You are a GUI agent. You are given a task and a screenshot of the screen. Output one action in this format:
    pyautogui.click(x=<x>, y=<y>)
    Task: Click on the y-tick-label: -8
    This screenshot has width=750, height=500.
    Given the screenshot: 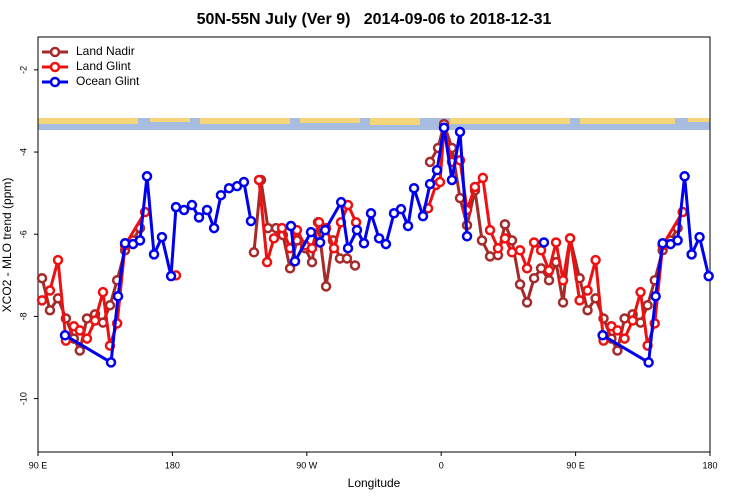 What is the action you would take?
    pyautogui.click(x=23, y=316)
    